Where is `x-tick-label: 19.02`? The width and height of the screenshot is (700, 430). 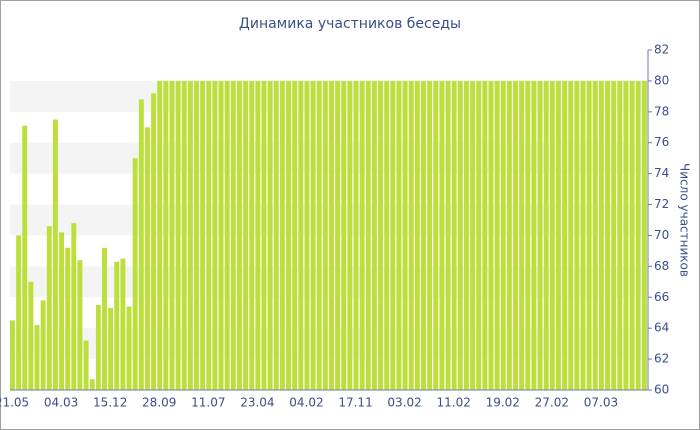 x-tick-label: 19.02 is located at coordinates (503, 403).